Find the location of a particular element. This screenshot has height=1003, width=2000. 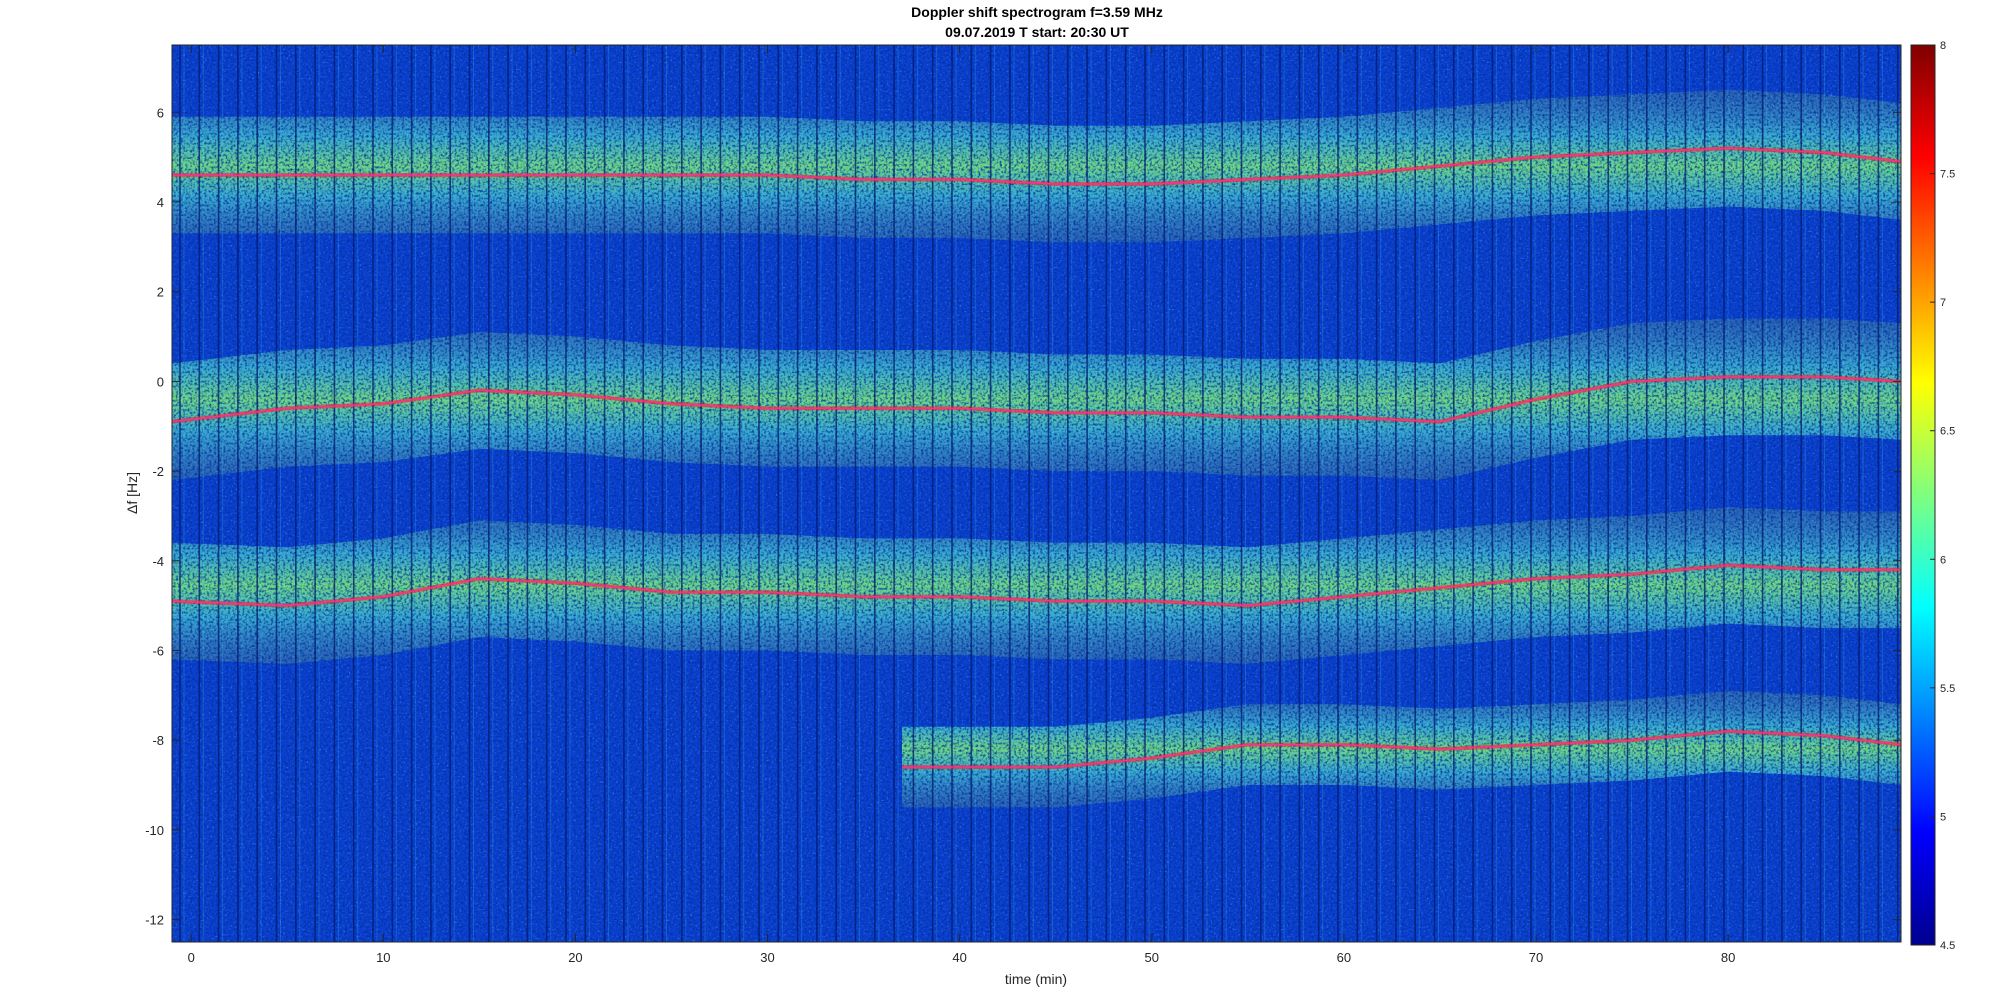

x-tick-label: 70 is located at coordinates (1536, 957).